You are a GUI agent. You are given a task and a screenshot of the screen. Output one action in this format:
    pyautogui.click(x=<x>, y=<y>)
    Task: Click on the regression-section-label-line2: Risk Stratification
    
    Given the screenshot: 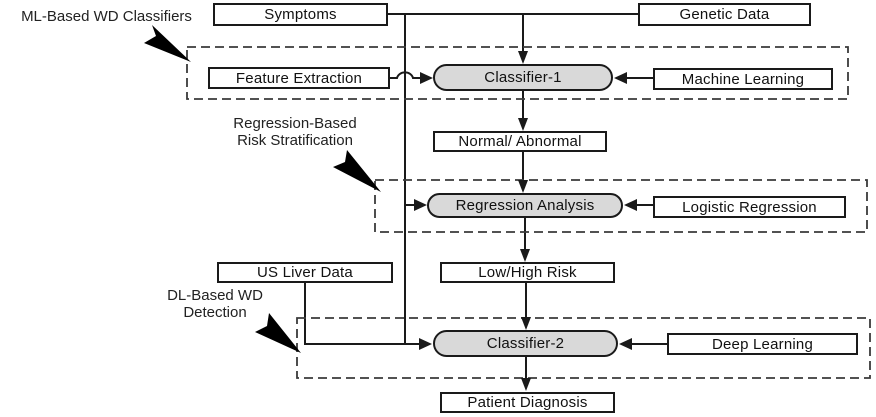 What is the action you would take?
    pyautogui.click(x=295, y=140)
    